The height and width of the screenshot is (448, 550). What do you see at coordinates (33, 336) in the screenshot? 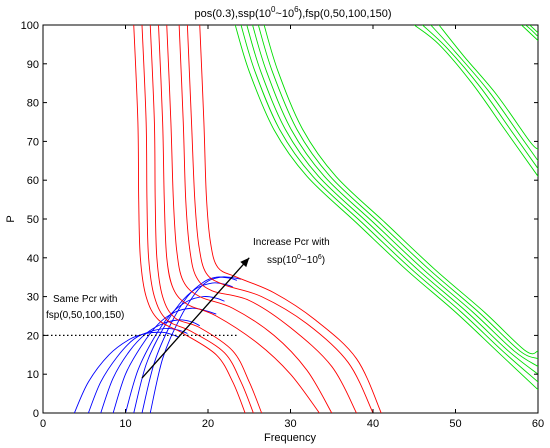
I see `y-tick-label: 20` at bounding box center [33, 336].